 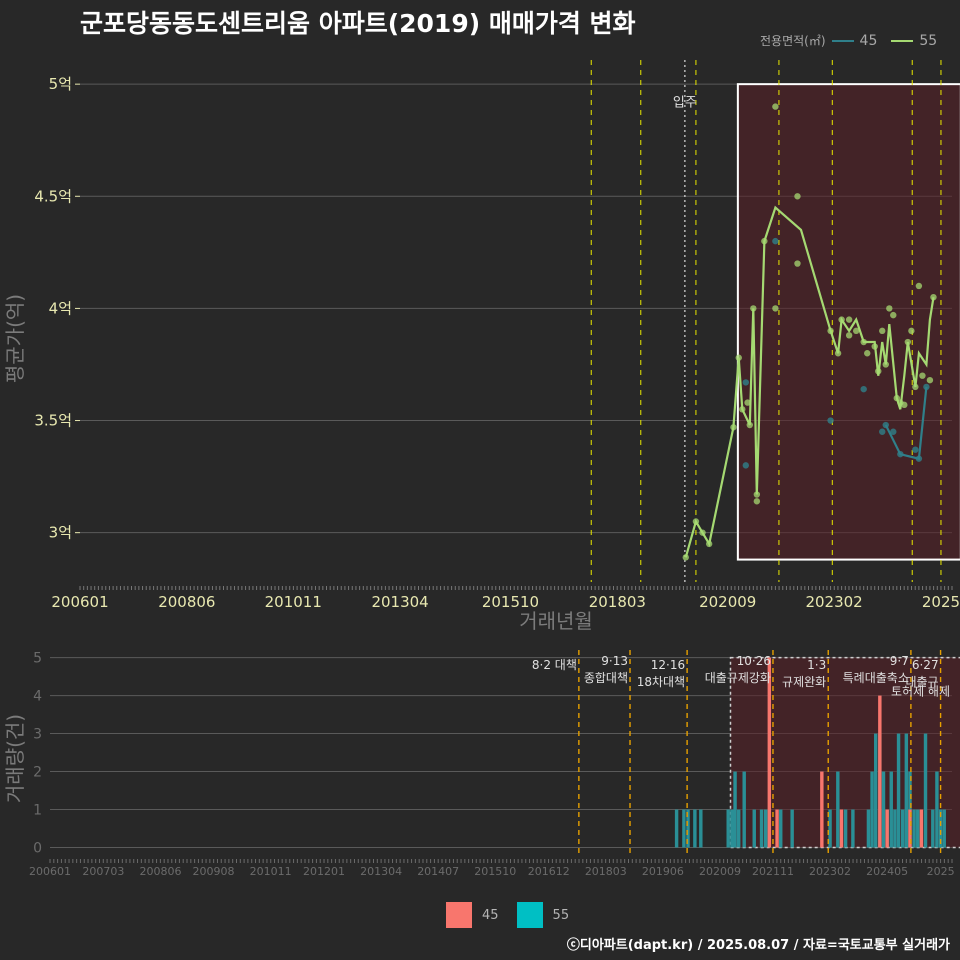 What do you see at coordinates (887, 871) in the screenshot?
I see `bar-x-tick-label: 202405` at bounding box center [887, 871].